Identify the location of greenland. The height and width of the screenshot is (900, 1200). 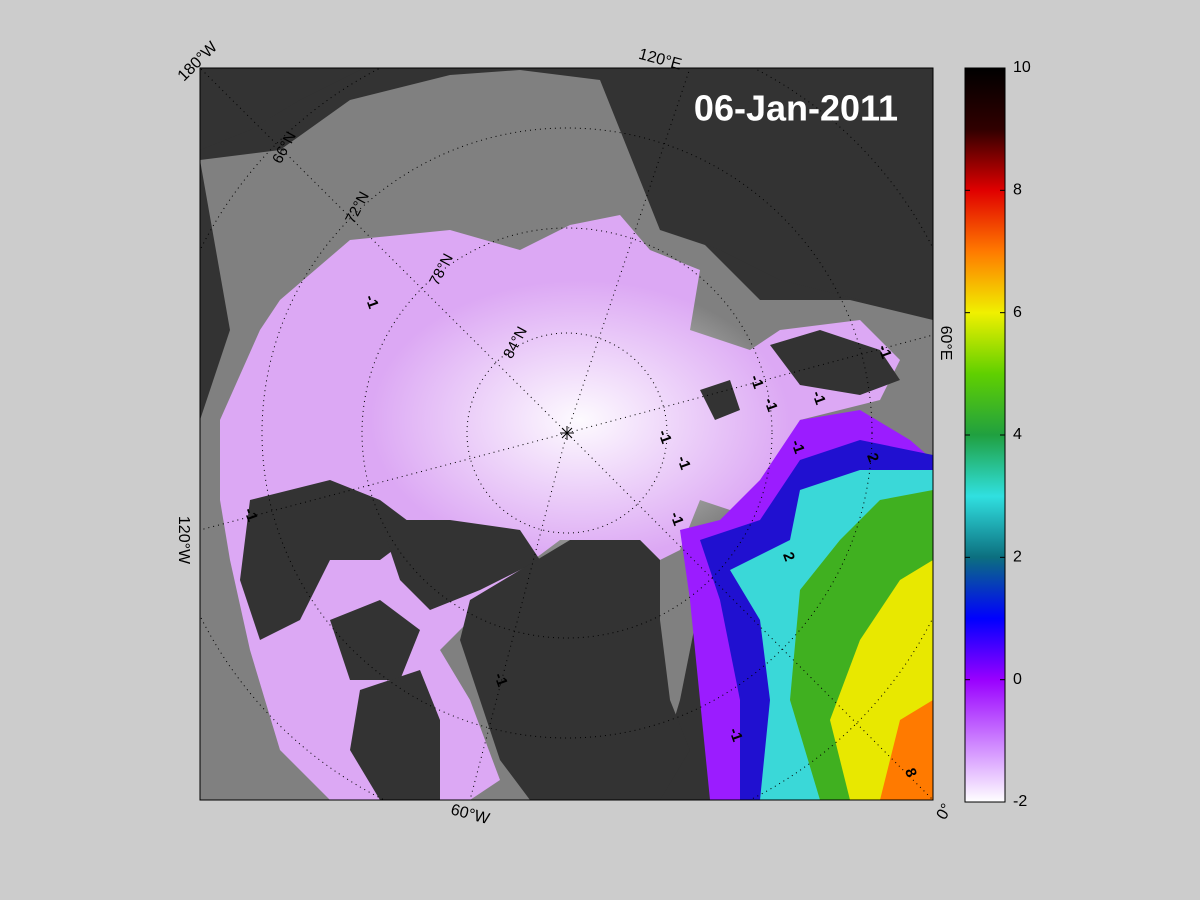
(575, 670).